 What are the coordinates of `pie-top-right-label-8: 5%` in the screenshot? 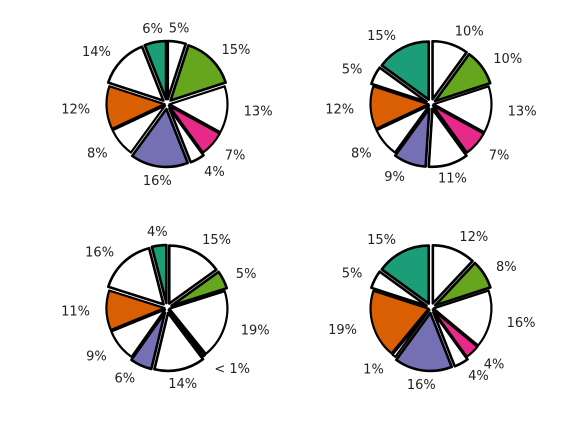 It's located at (352, 70).